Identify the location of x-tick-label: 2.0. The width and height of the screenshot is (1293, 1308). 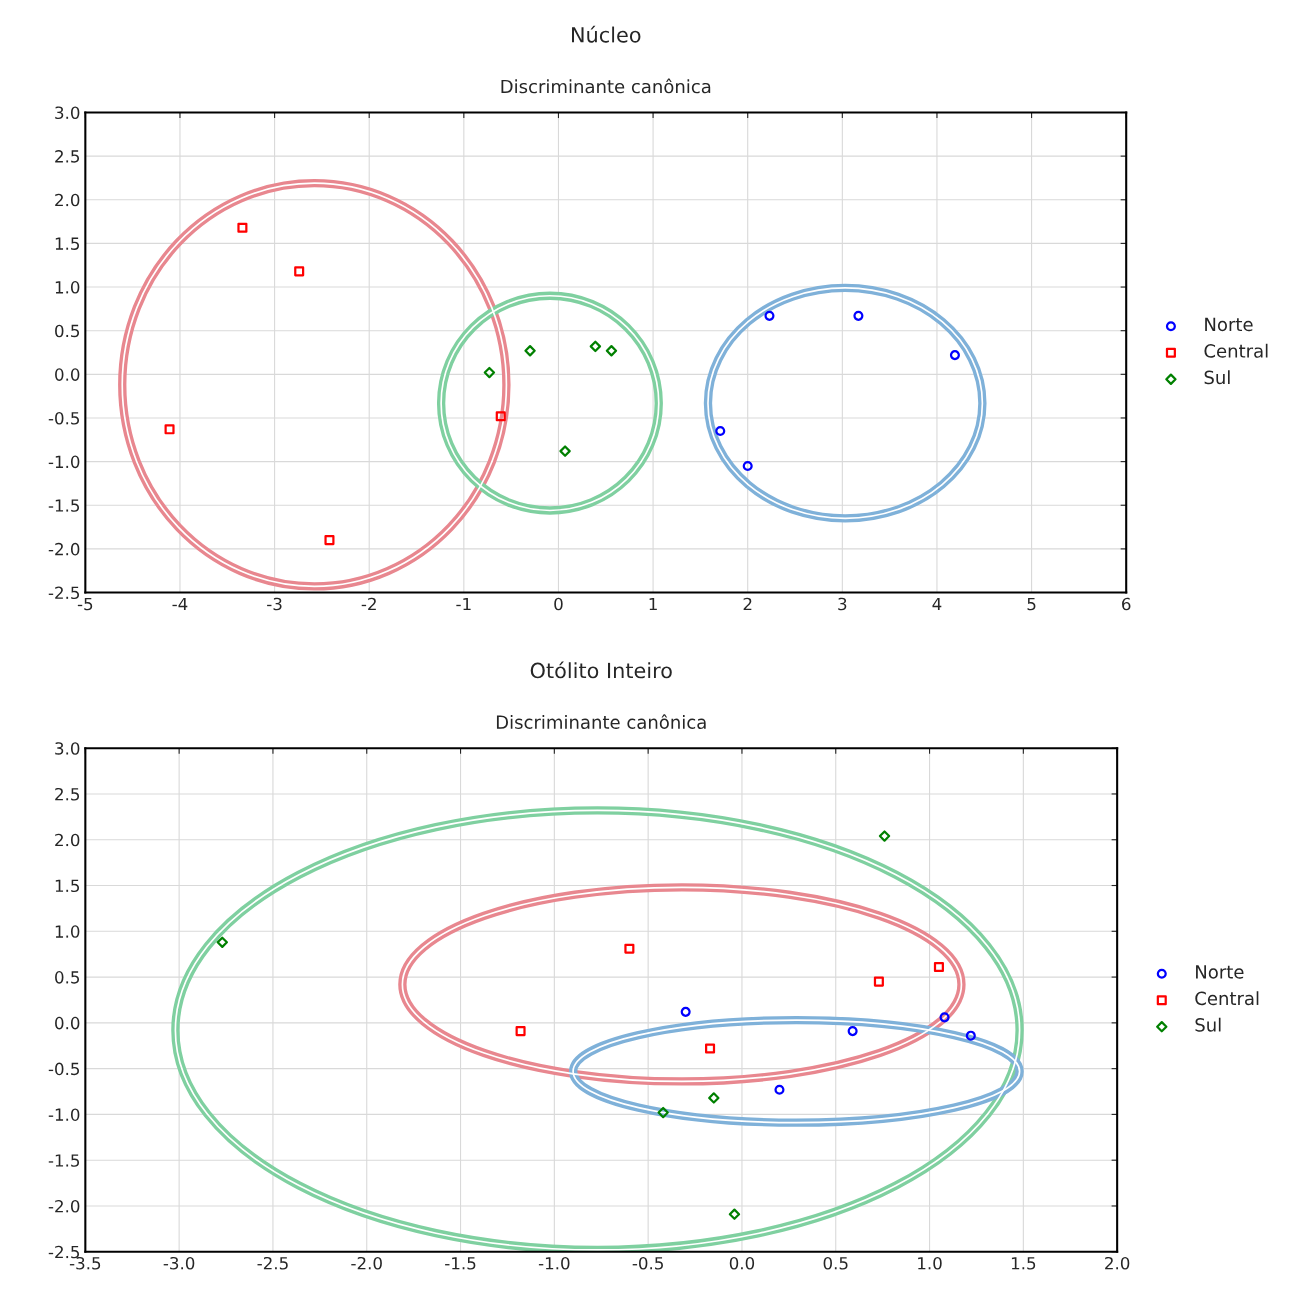
(1117, 1263).